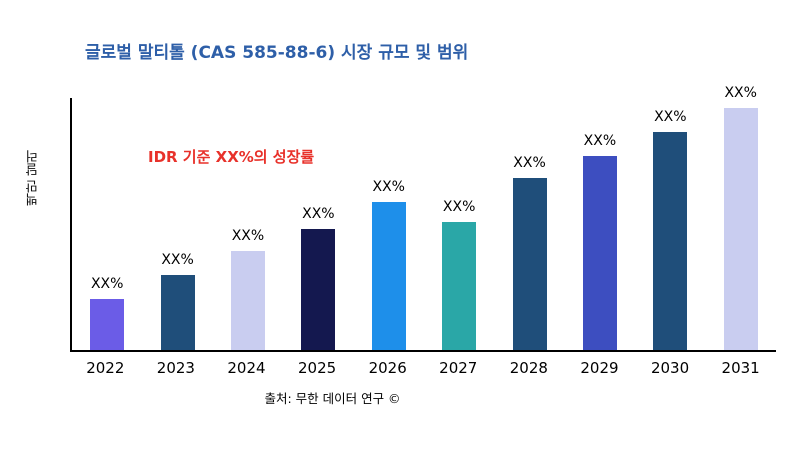  What do you see at coordinates (277, 53) in the screenshot?
I see `chart-title: 글로벌 말티톨 (CAS 585-88-6) 시장 규모 및 범위` at bounding box center [277, 53].